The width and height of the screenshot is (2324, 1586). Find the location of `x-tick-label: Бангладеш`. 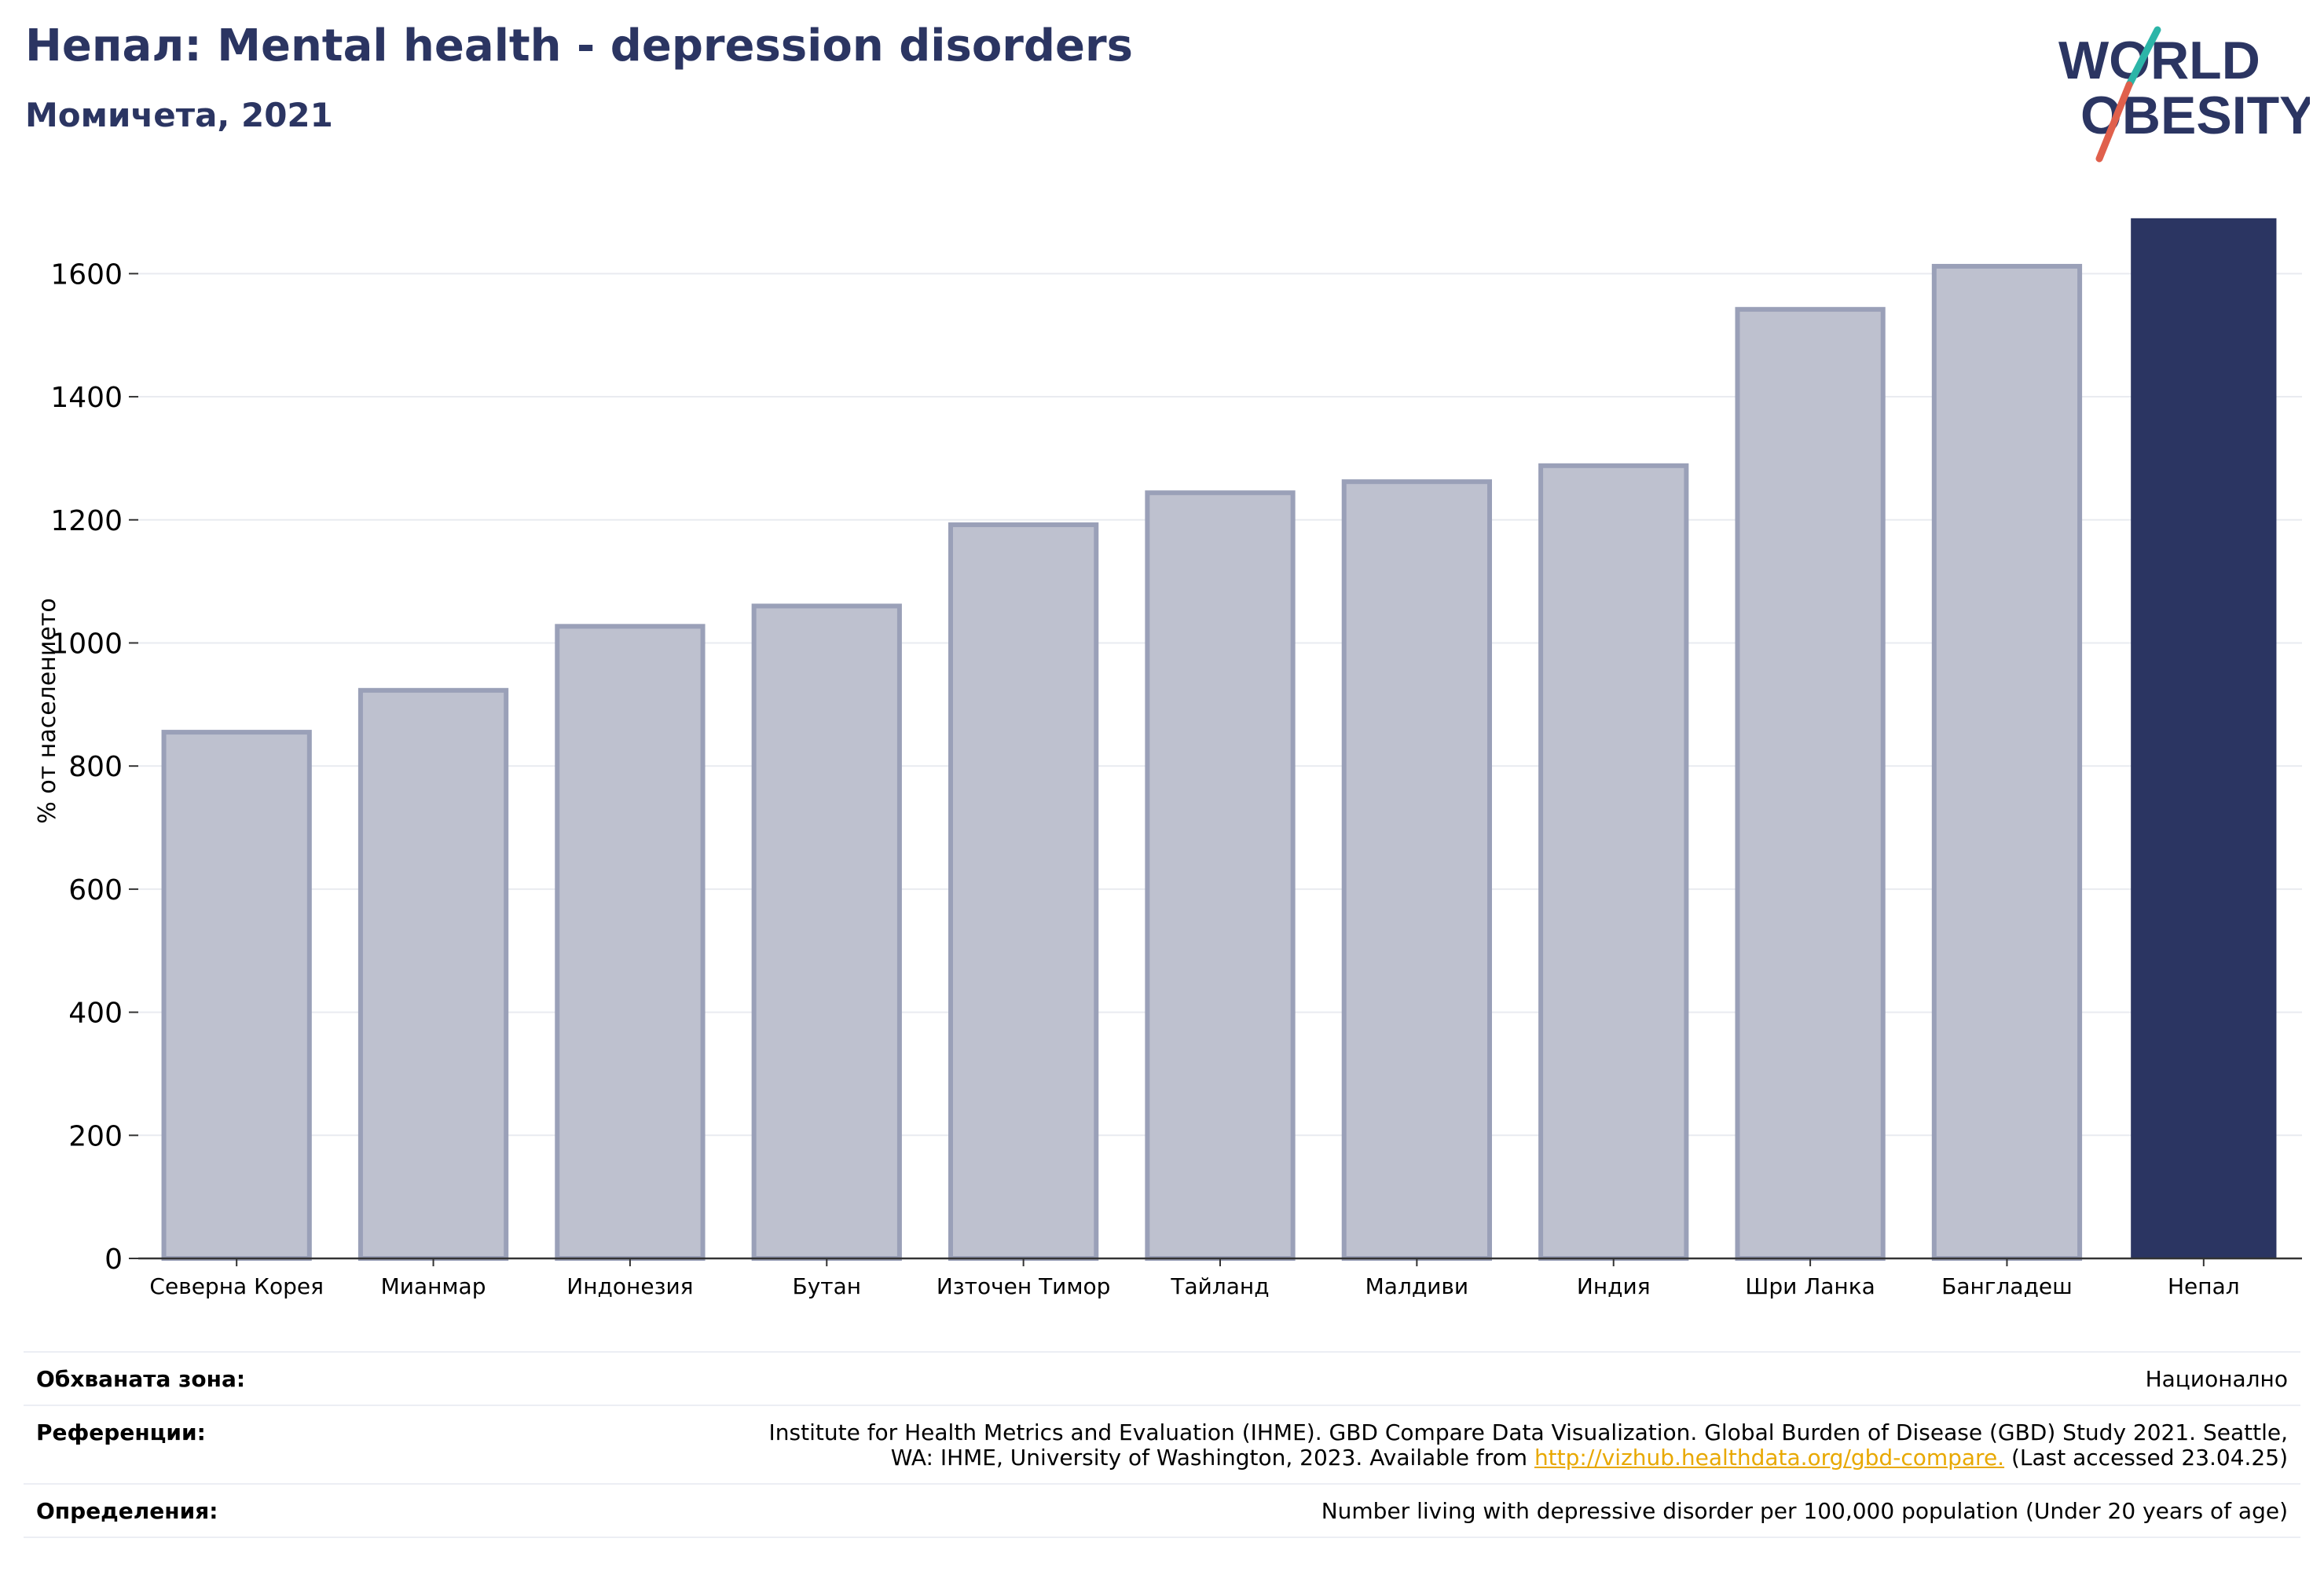

x-tick-label: Бангладеш is located at coordinates (2007, 1286).